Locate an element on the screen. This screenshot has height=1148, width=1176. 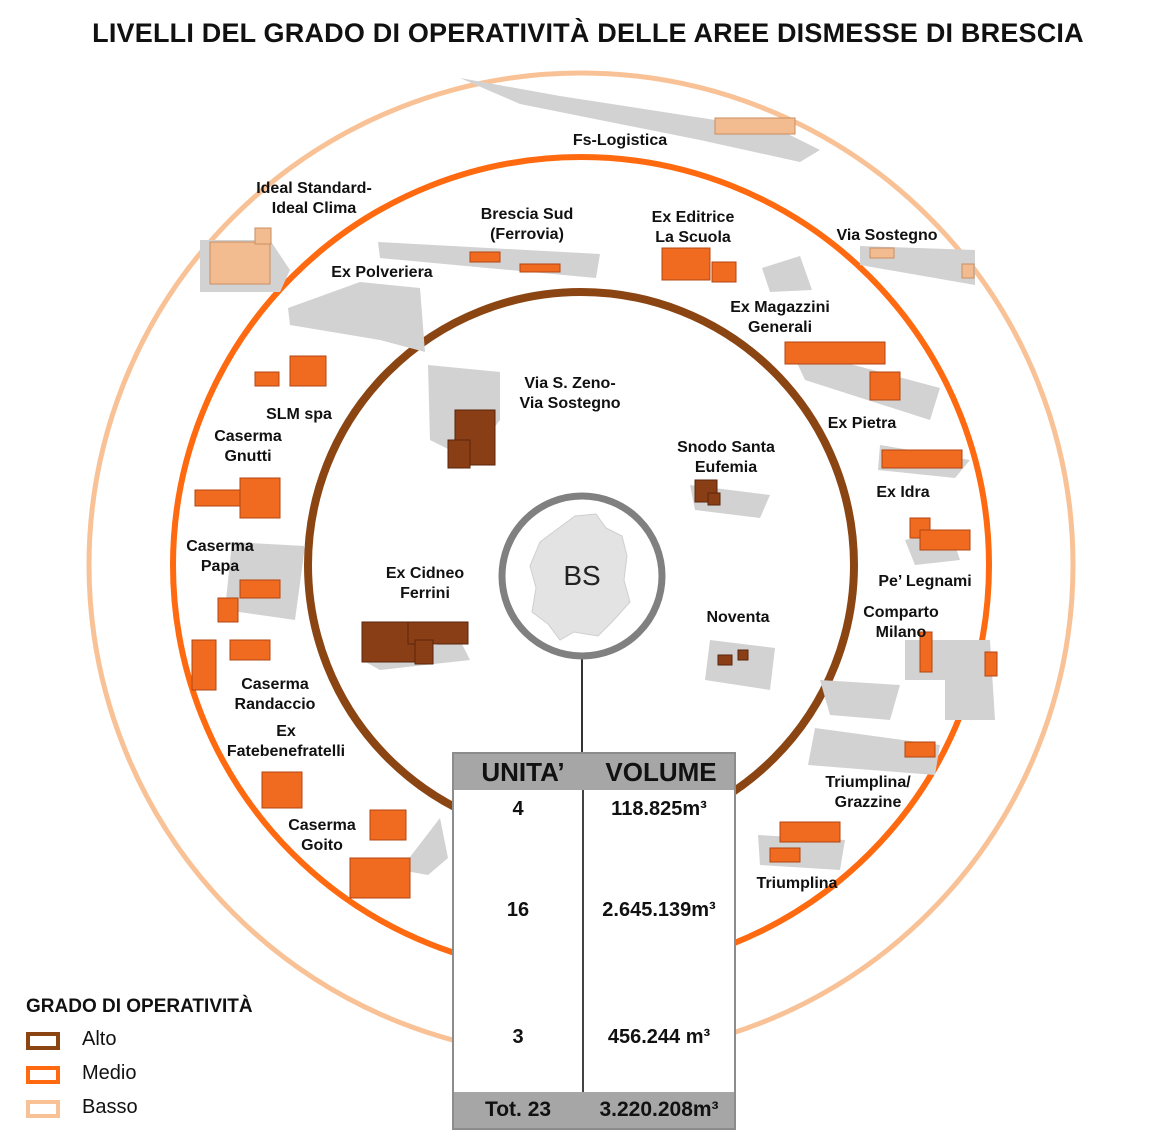
label-line: Papa is located at coordinates (220, 566).